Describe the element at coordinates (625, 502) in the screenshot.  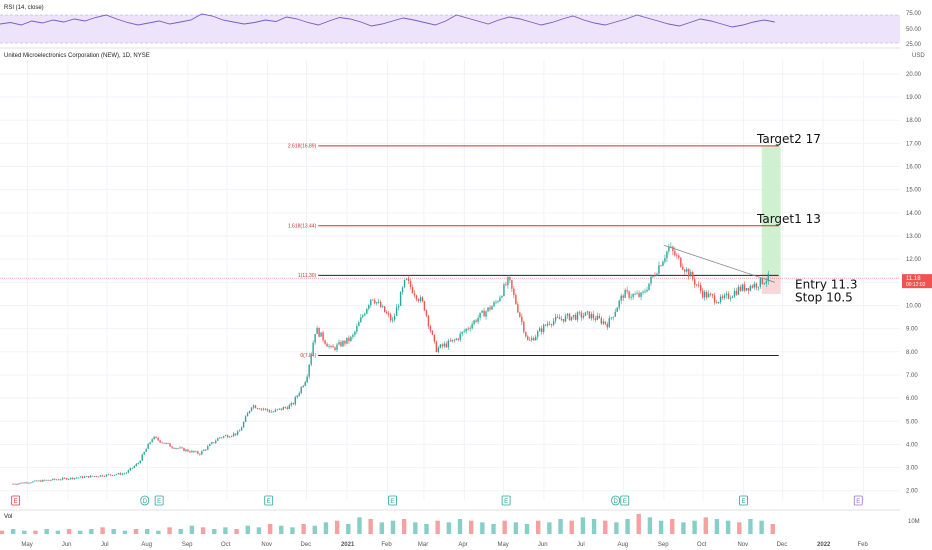
I see `event-marker-label: E` at that location.